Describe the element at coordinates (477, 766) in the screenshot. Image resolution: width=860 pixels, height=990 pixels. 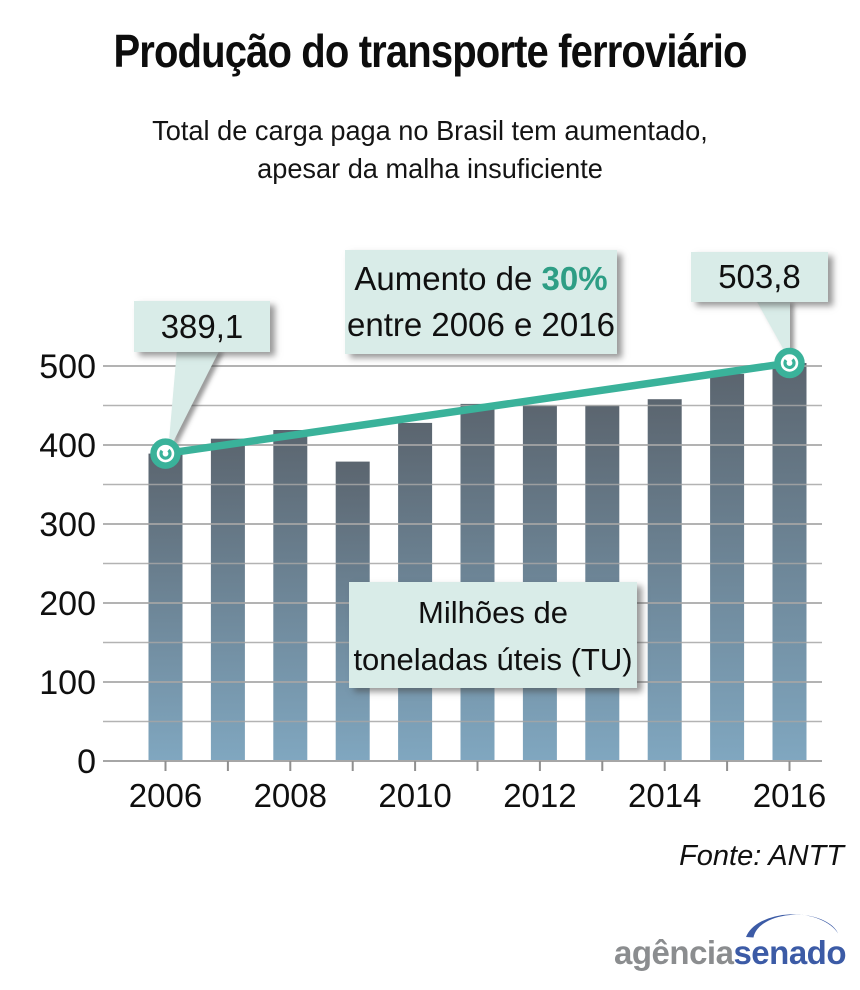
I see `axis-group` at that location.